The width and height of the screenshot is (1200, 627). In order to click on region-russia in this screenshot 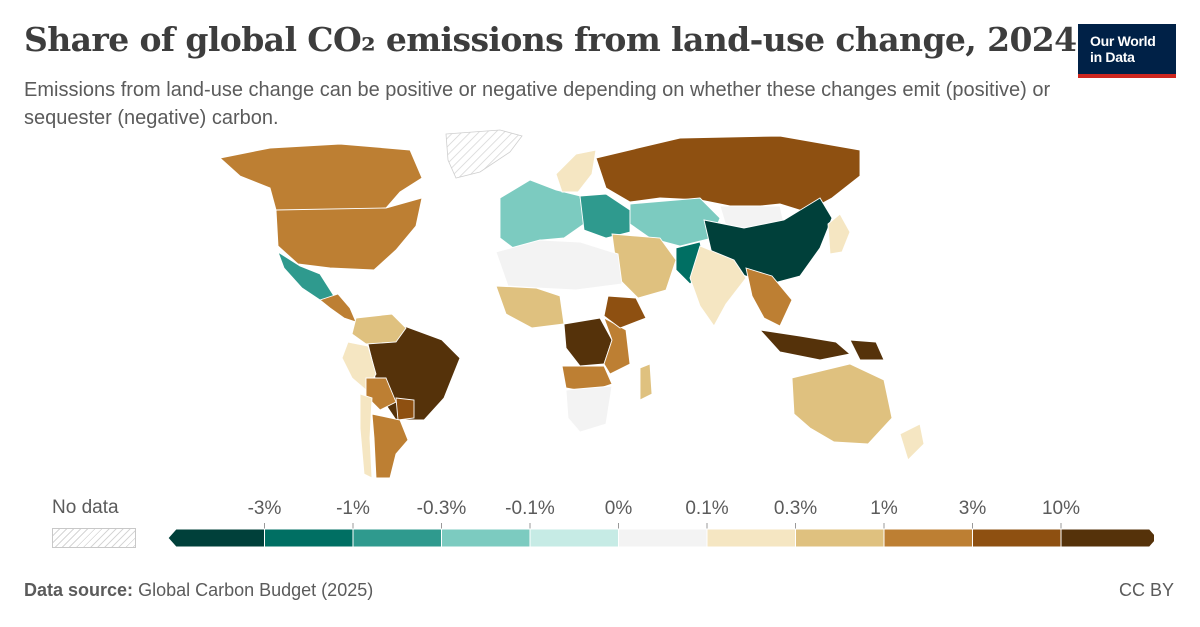, I will do `click(728, 174)`.